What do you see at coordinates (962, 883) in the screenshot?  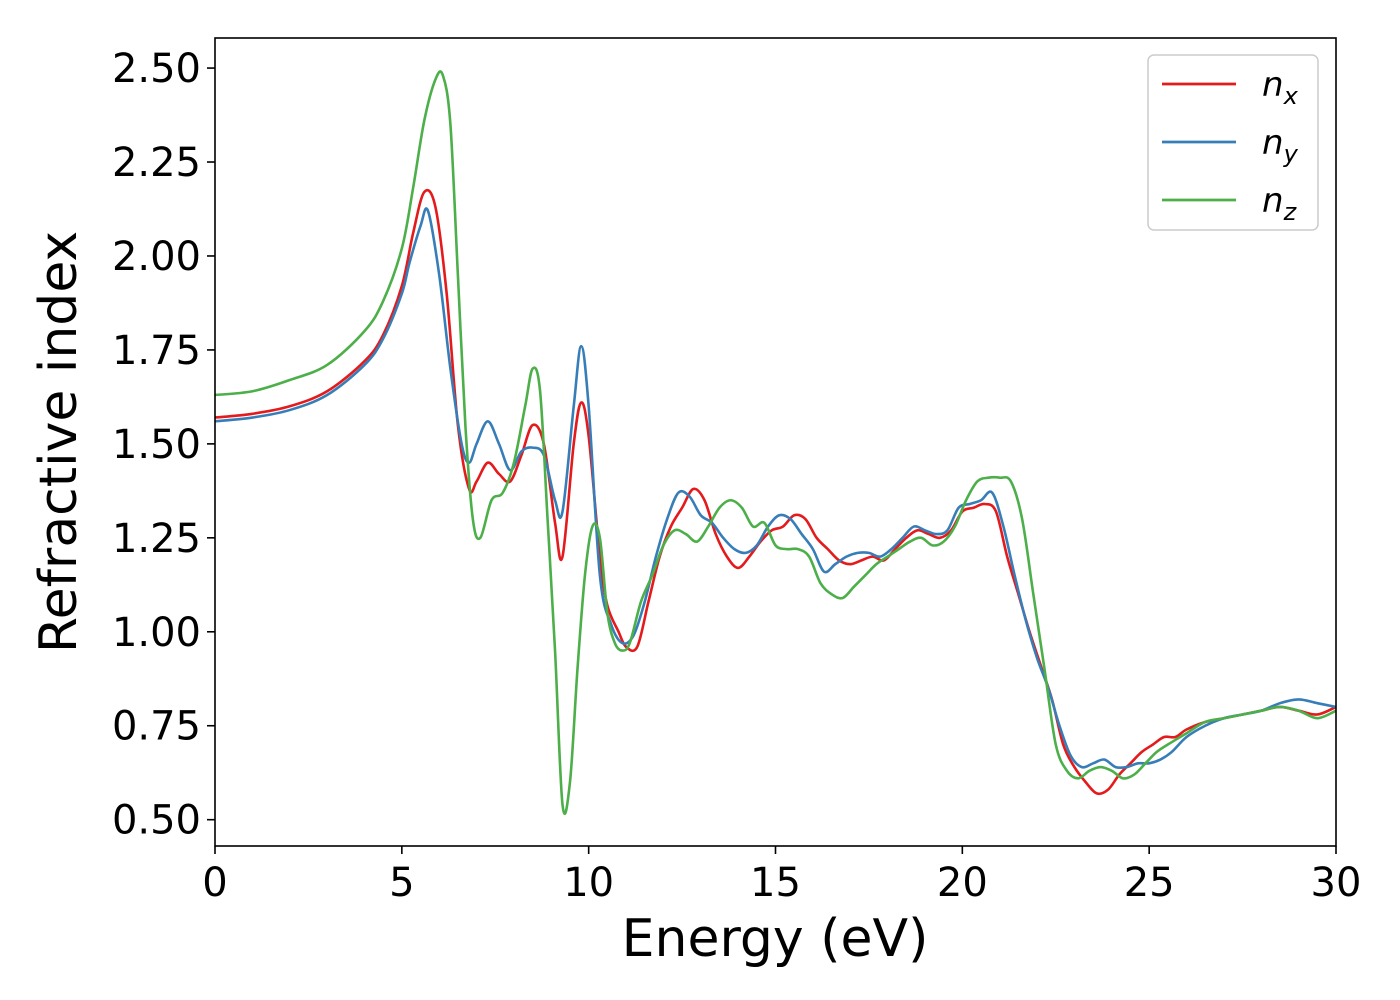 I see `x-tick-label: 20` at bounding box center [962, 883].